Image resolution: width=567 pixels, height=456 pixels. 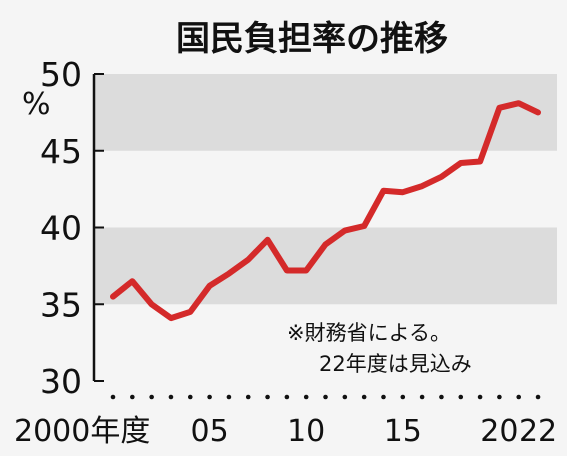 What do you see at coordinates (61, 228) in the screenshot?
I see `y-tick-label: 40` at bounding box center [61, 228].